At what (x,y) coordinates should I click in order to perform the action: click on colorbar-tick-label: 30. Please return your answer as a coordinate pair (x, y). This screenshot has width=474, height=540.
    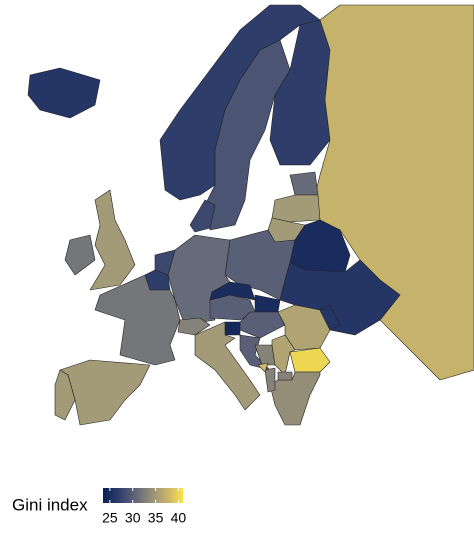
    Looking at the image, I should click on (133, 518).